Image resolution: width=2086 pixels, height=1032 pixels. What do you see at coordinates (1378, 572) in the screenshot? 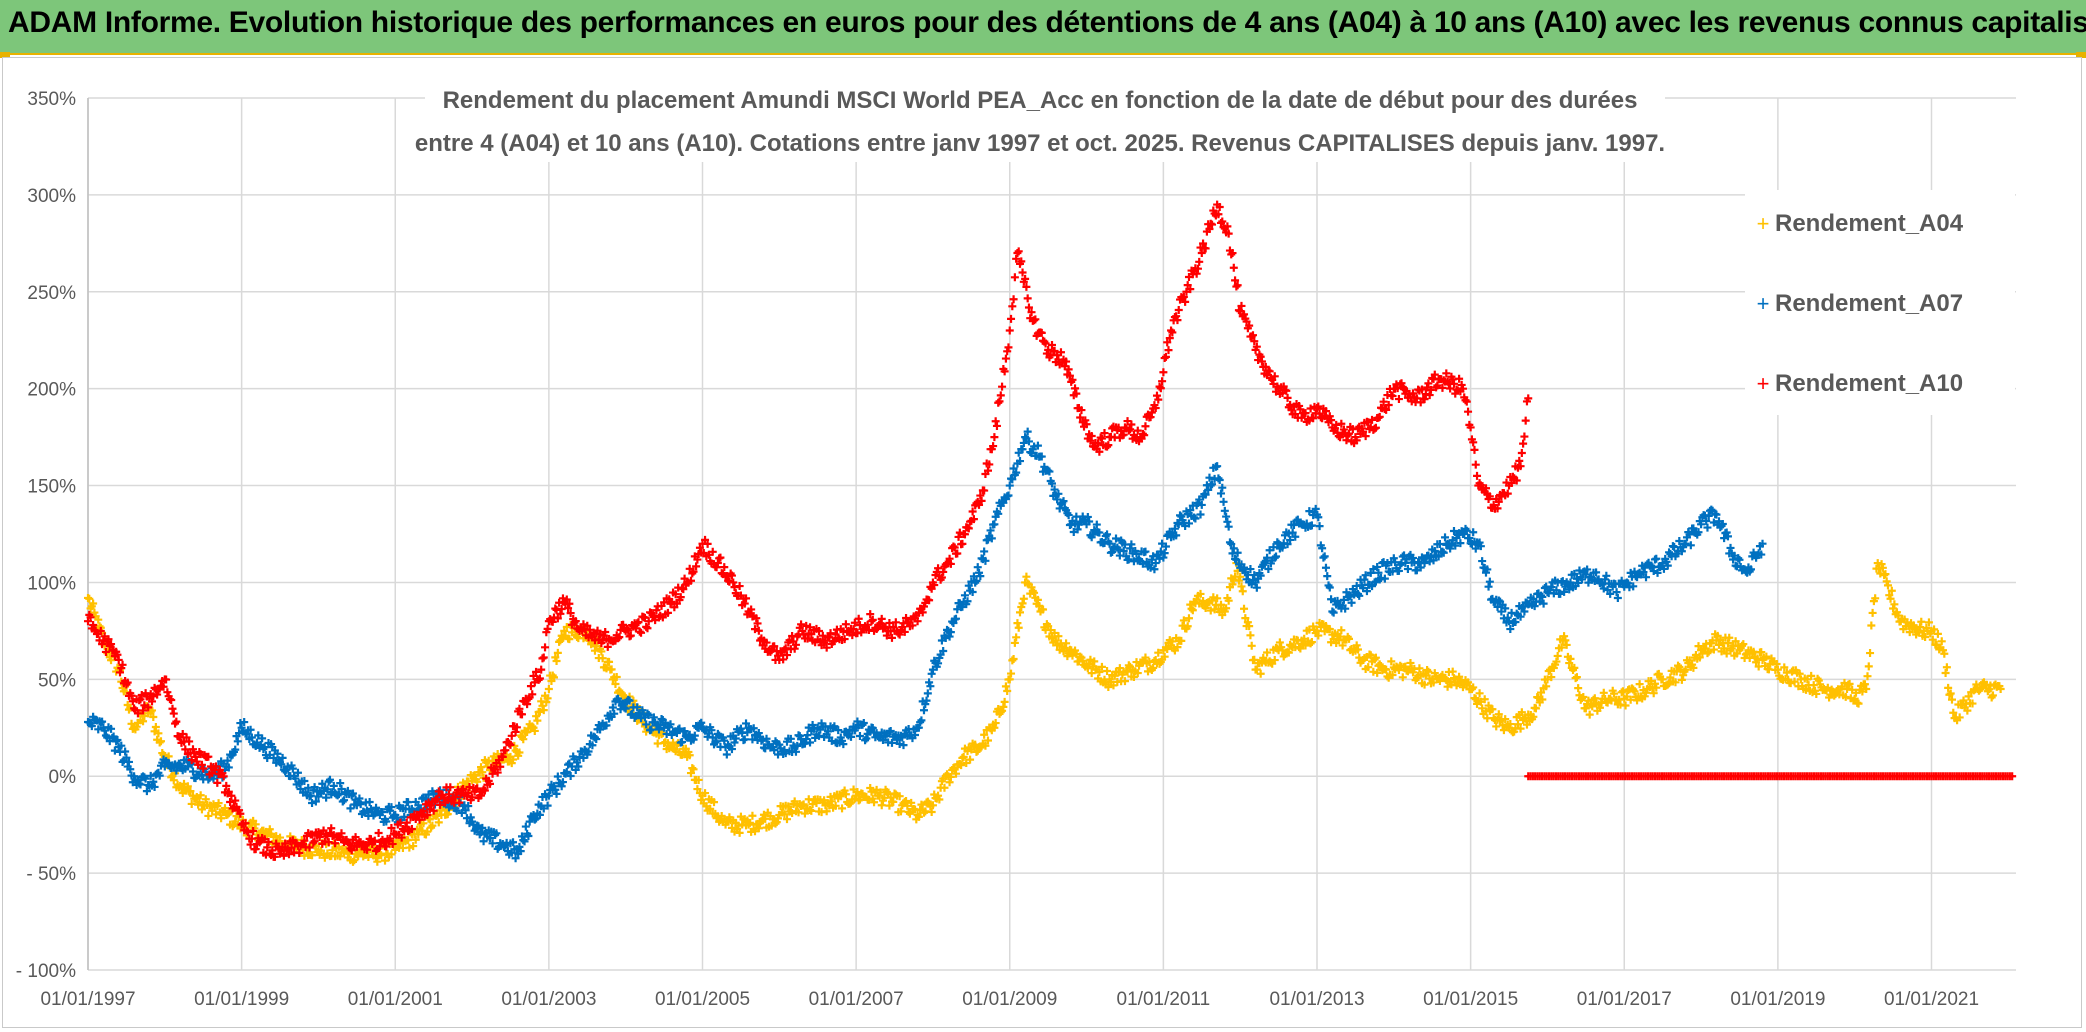
I see `data-point-a07` at bounding box center [1378, 572].